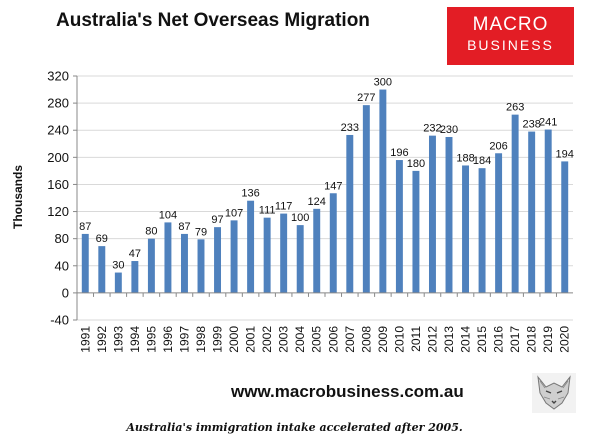  Describe the element at coordinates (58, 211) in the screenshot. I see `y-tick-label: 120` at that location.